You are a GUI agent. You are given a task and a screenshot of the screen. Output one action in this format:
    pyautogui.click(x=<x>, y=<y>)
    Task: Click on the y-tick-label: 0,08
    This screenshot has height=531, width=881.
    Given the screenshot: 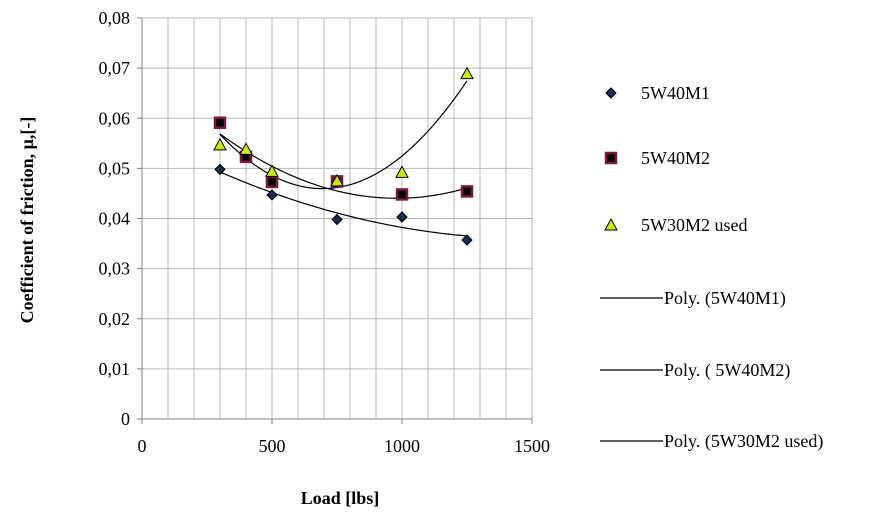 What is the action you would take?
    pyautogui.click(x=115, y=18)
    